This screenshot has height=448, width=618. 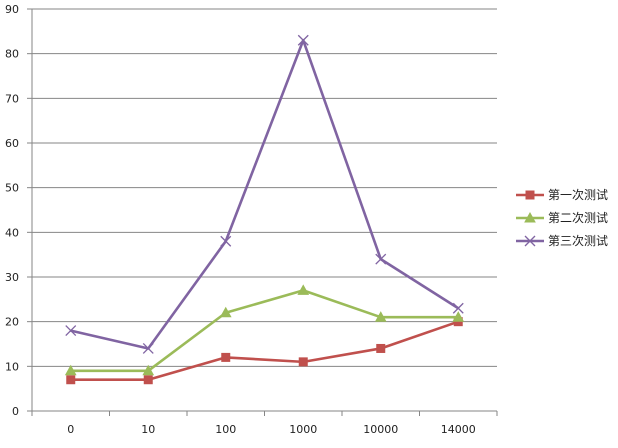 What do you see at coordinates (578, 194) in the screenshot?
I see `legend-label: 第一次测试` at bounding box center [578, 194].